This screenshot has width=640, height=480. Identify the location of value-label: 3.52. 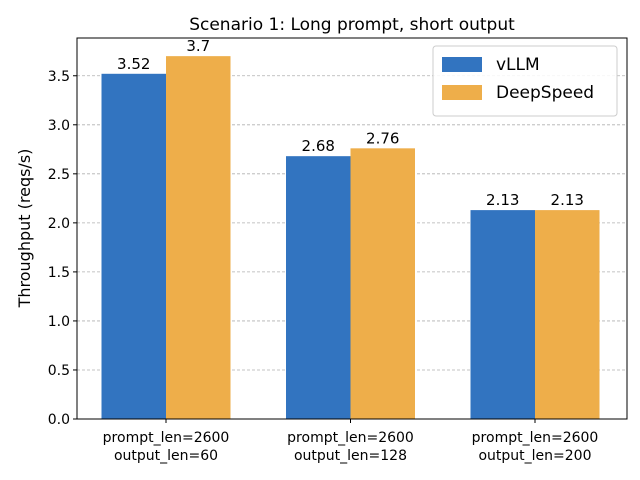
(133, 64).